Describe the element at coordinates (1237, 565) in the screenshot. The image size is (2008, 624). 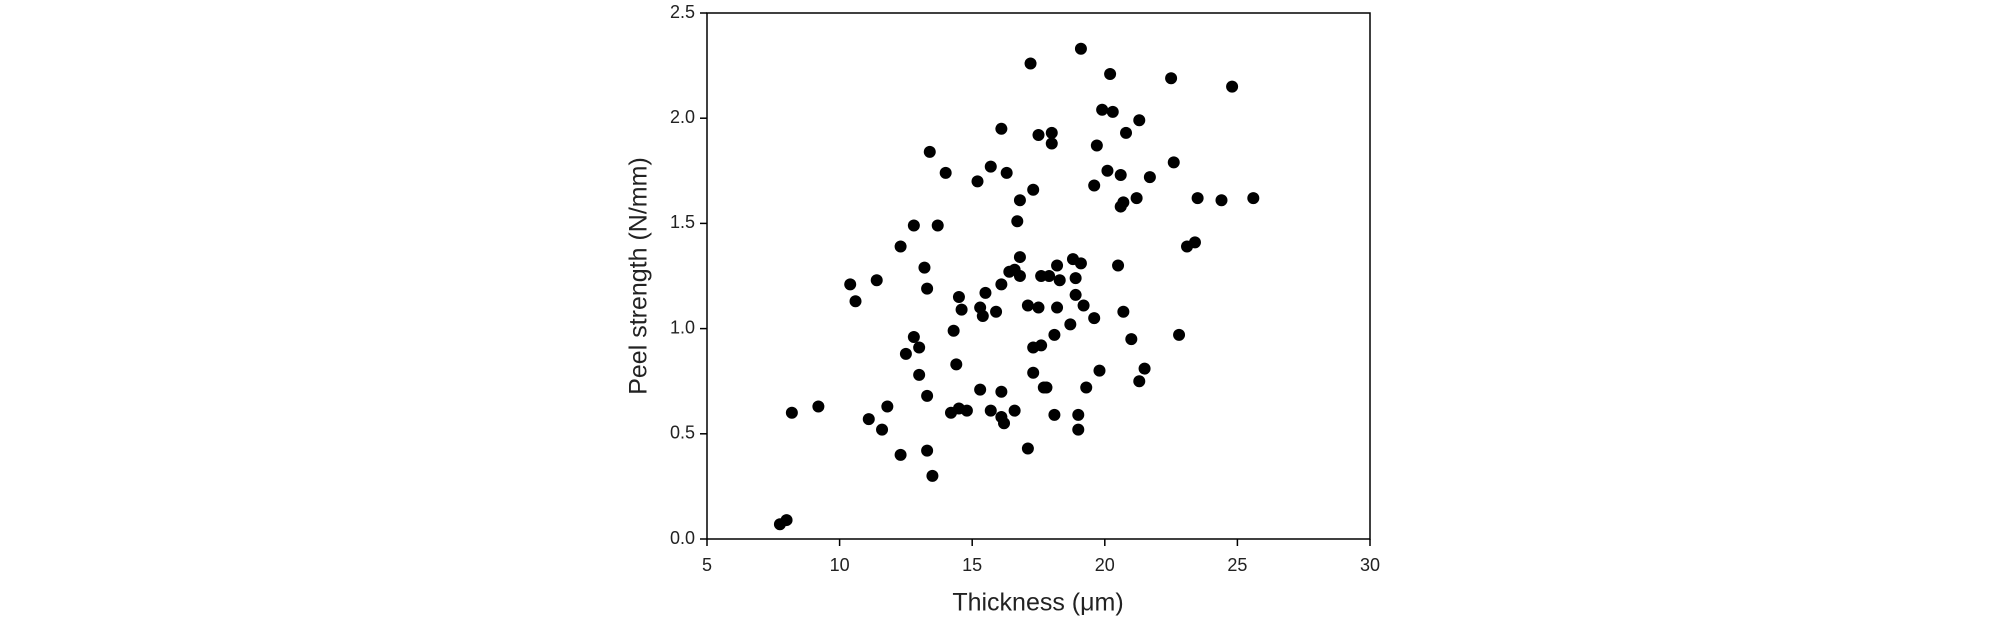
I see `x-tick-label: 25` at that location.